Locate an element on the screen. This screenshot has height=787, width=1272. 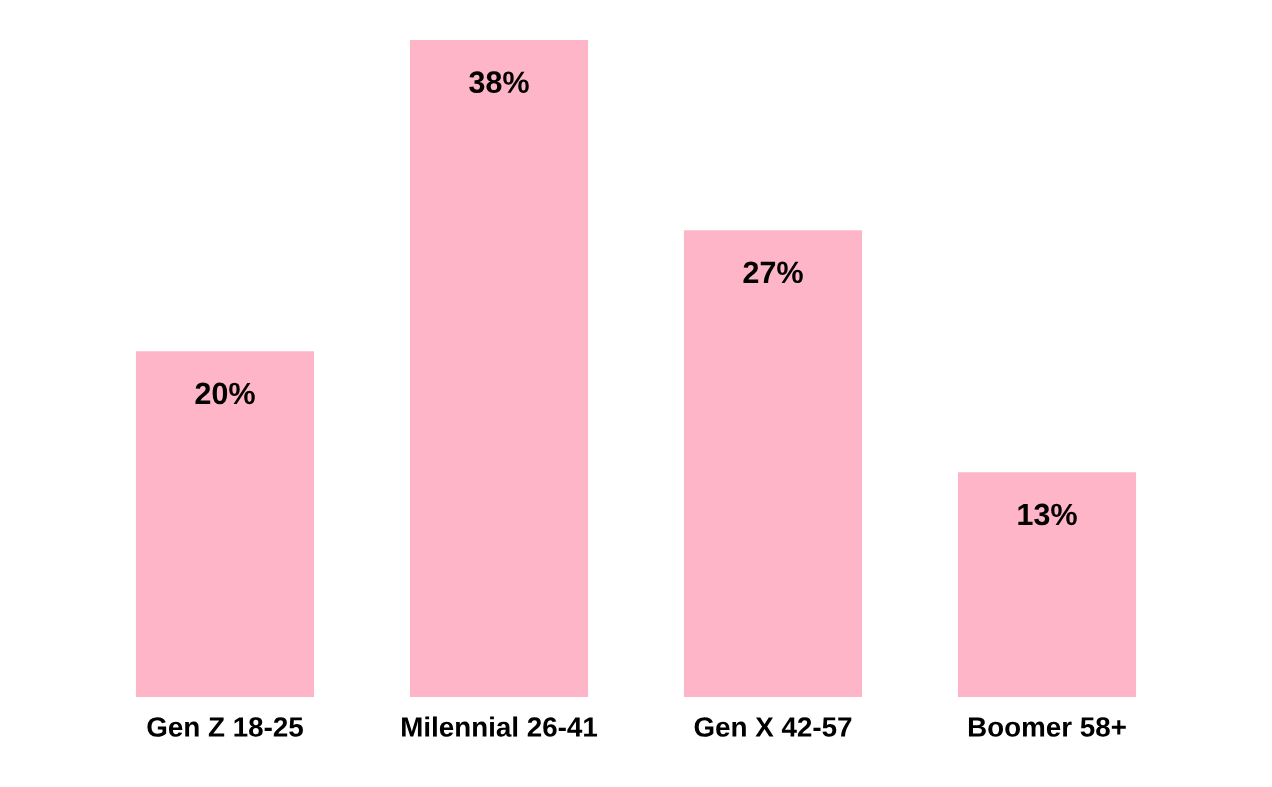
data-label: 13% is located at coordinates (1047, 514).